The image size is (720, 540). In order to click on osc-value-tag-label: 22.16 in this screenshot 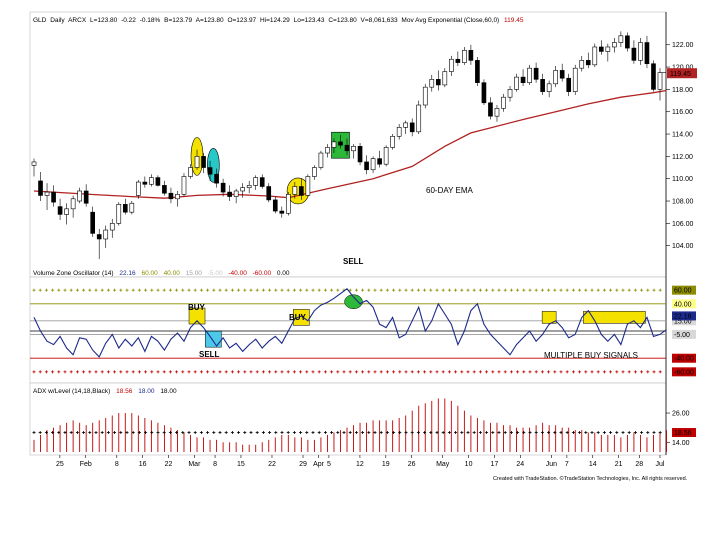, I will do `click(683, 316)`.